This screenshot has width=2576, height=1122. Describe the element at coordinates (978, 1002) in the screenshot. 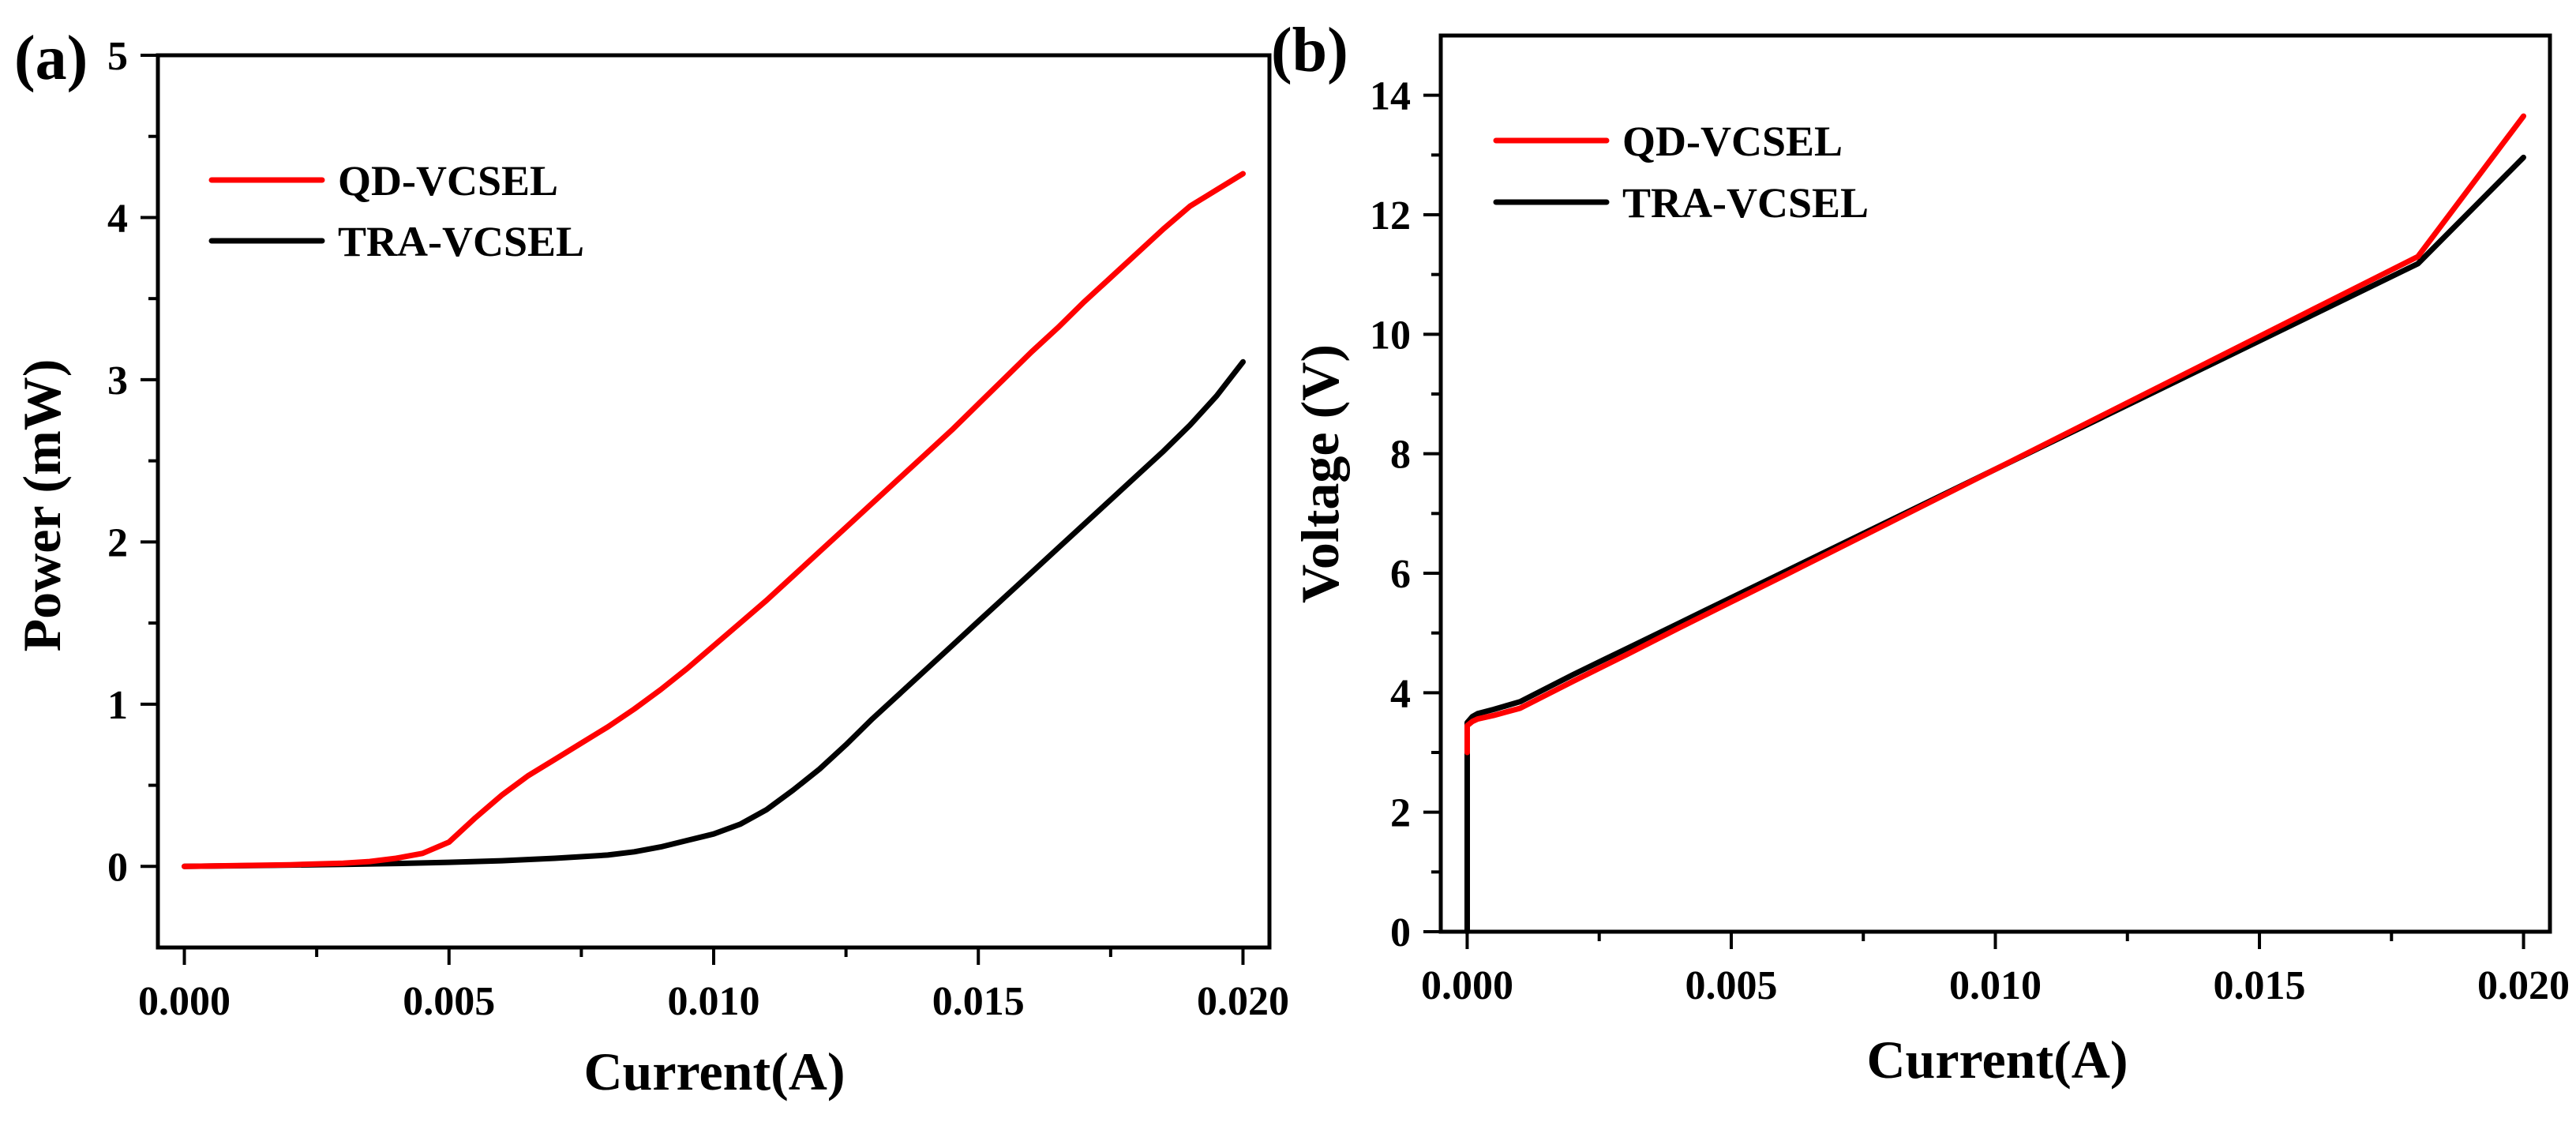

I see `x-tick-label-a-3: 0.015` at that location.